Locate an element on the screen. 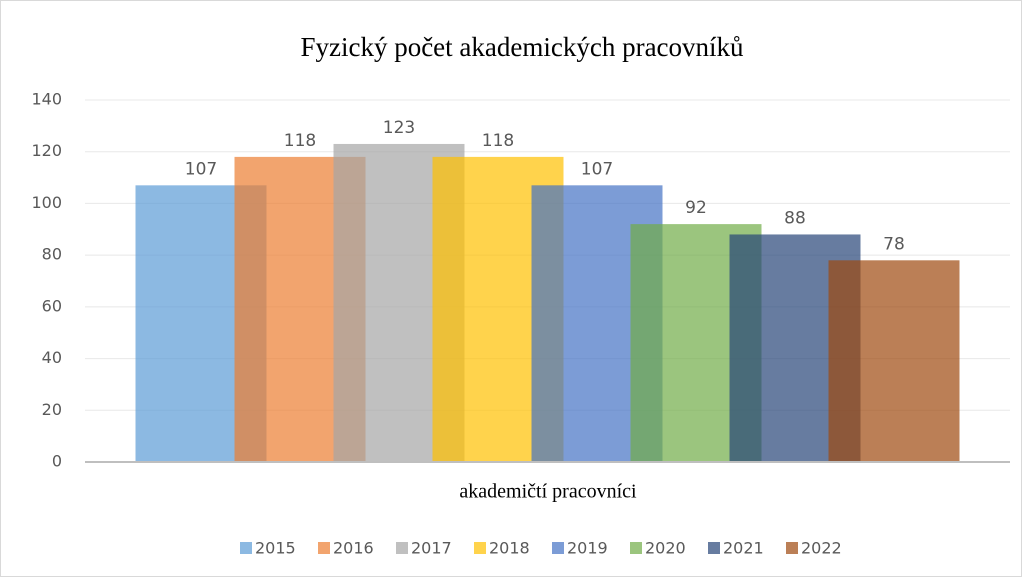 The image size is (1032, 578). legend-label: 2016 is located at coordinates (353, 548).